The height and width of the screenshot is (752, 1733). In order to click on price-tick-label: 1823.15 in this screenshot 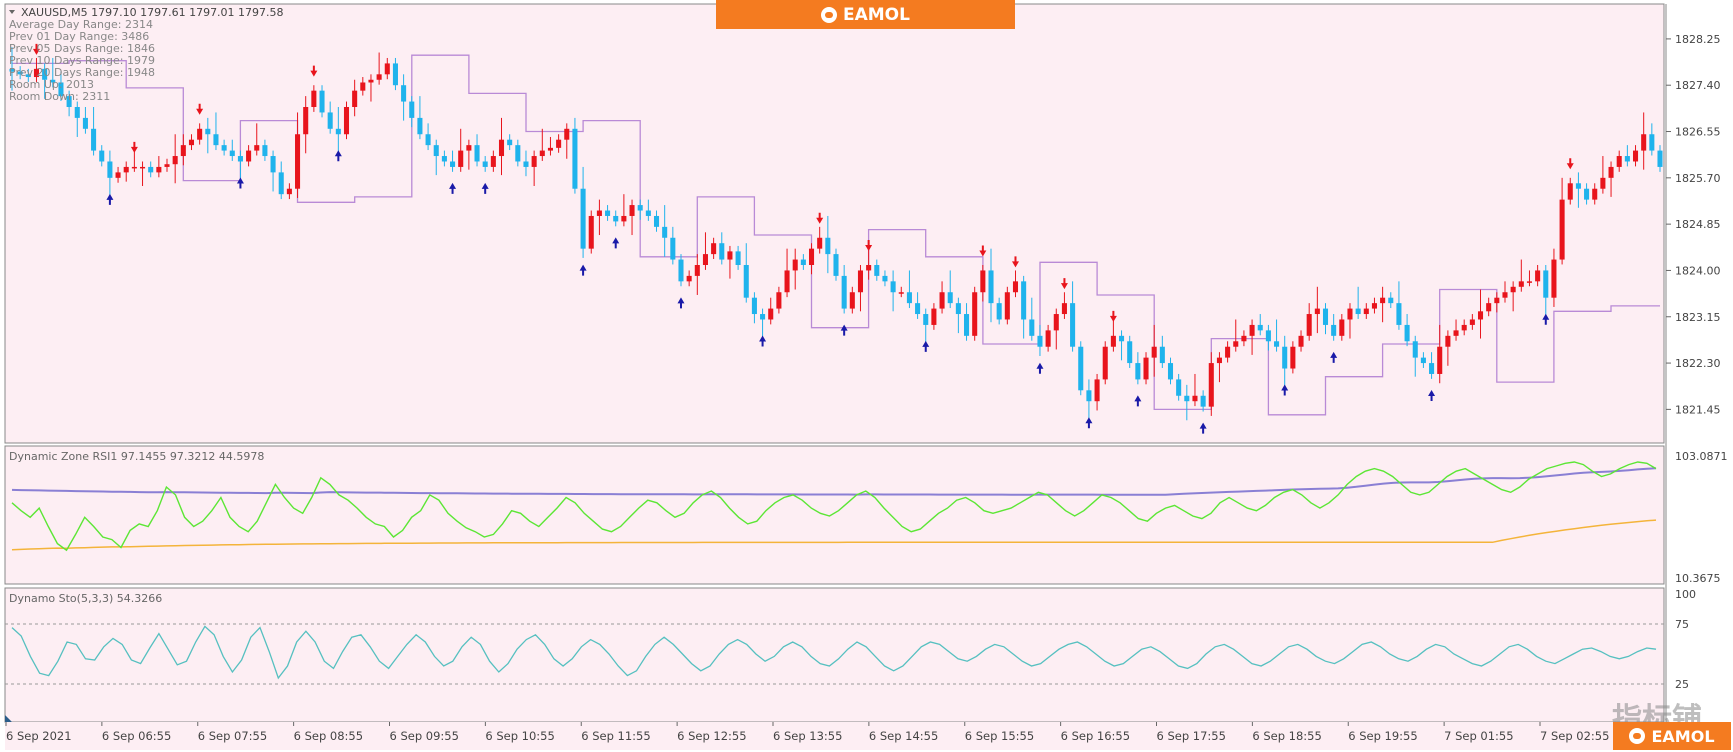, I will do `click(1698, 317)`.